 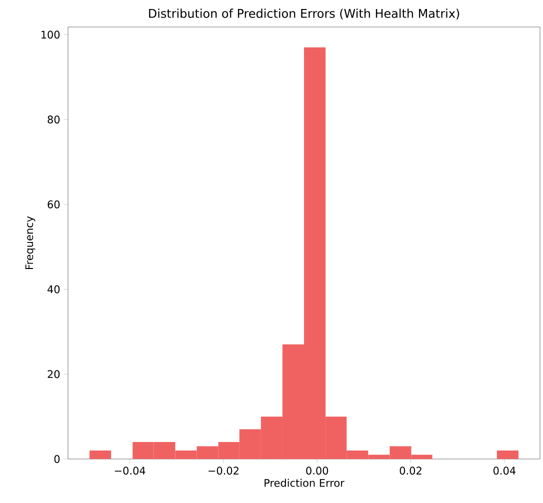 What do you see at coordinates (54, 204) in the screenshot?
I see `y-tick-label: 60` at bounding box center [54, 204].